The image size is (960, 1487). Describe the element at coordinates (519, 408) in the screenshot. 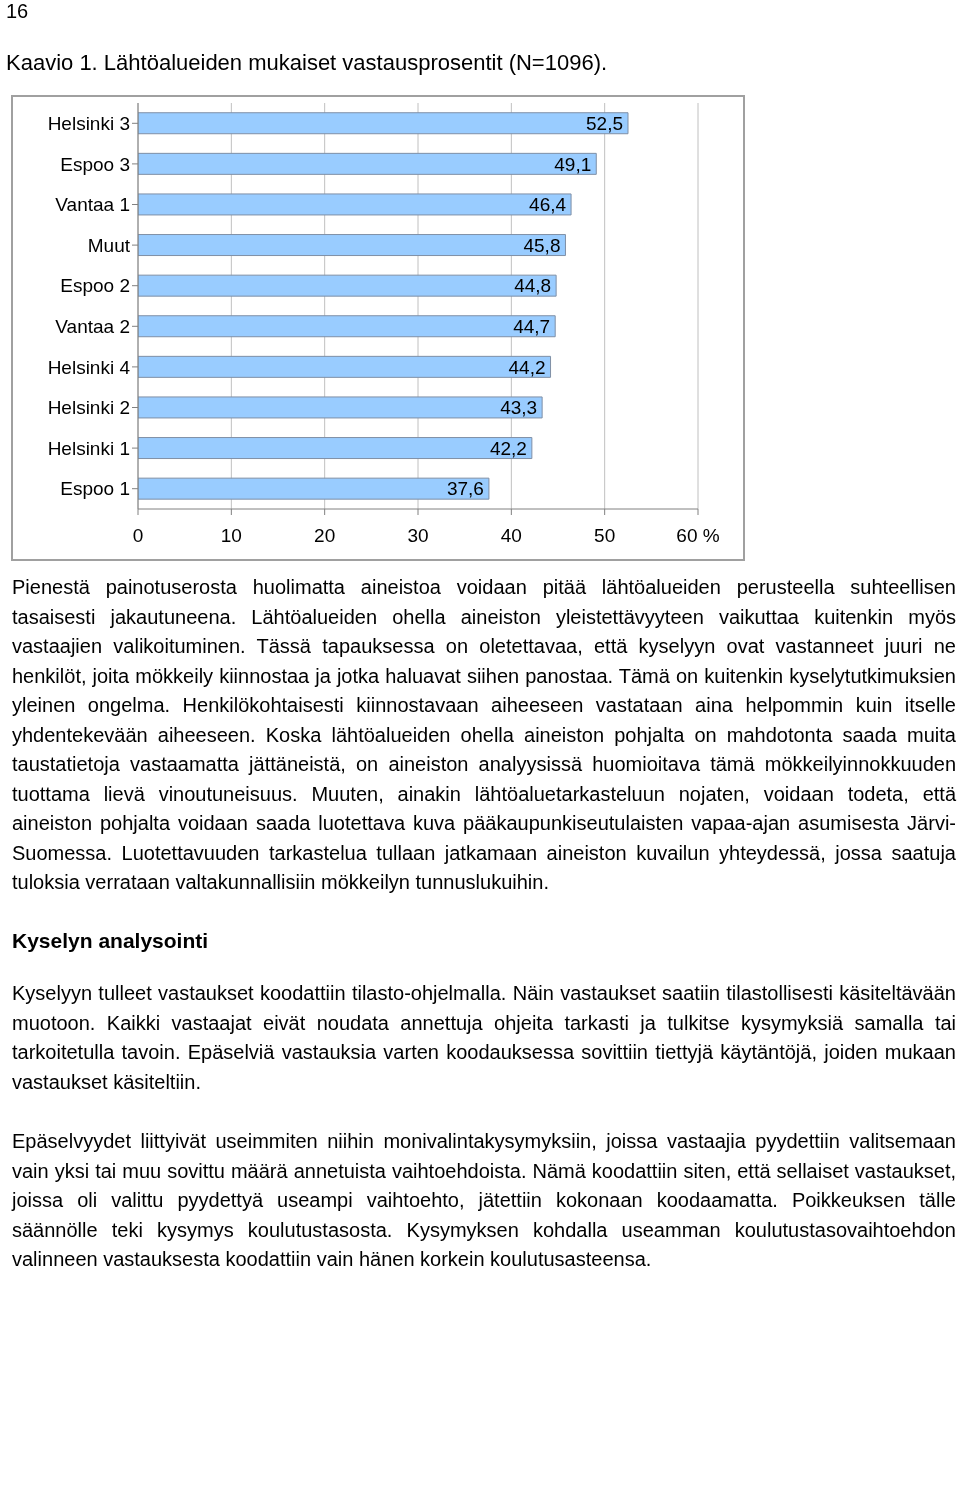

I see `data-label: 43,3` at that location.